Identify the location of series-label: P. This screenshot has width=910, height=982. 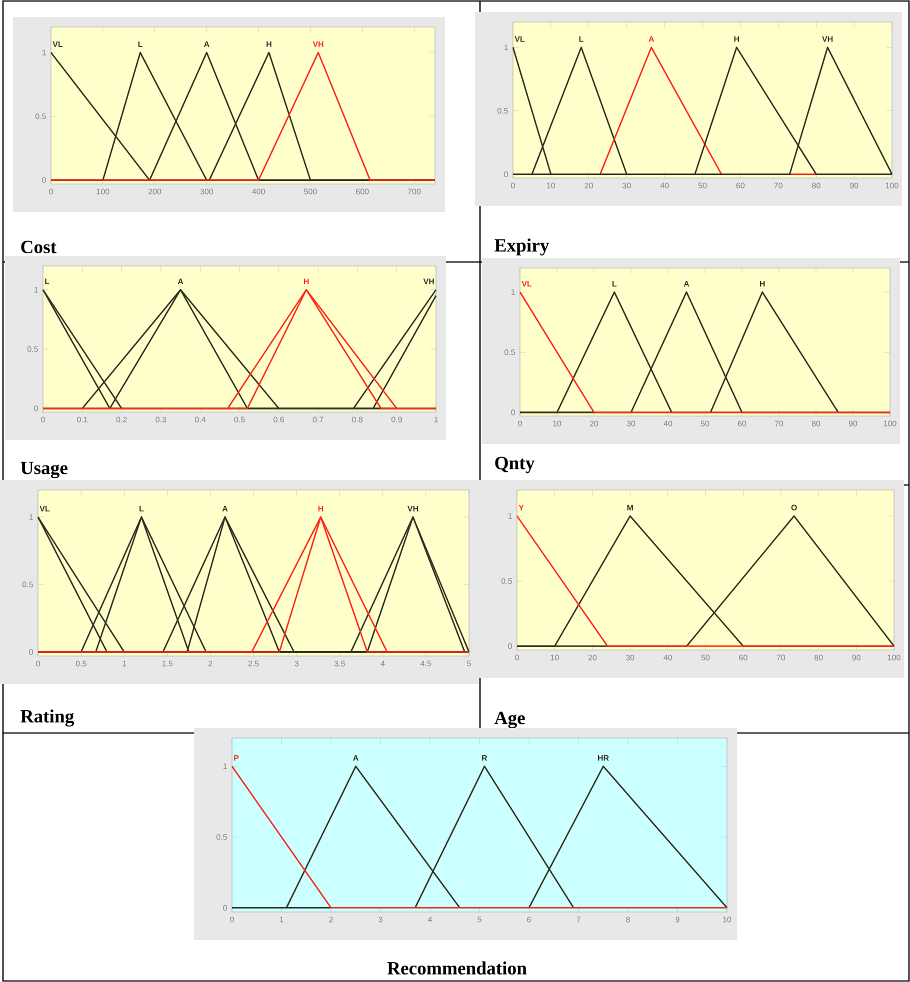
(236, 758).